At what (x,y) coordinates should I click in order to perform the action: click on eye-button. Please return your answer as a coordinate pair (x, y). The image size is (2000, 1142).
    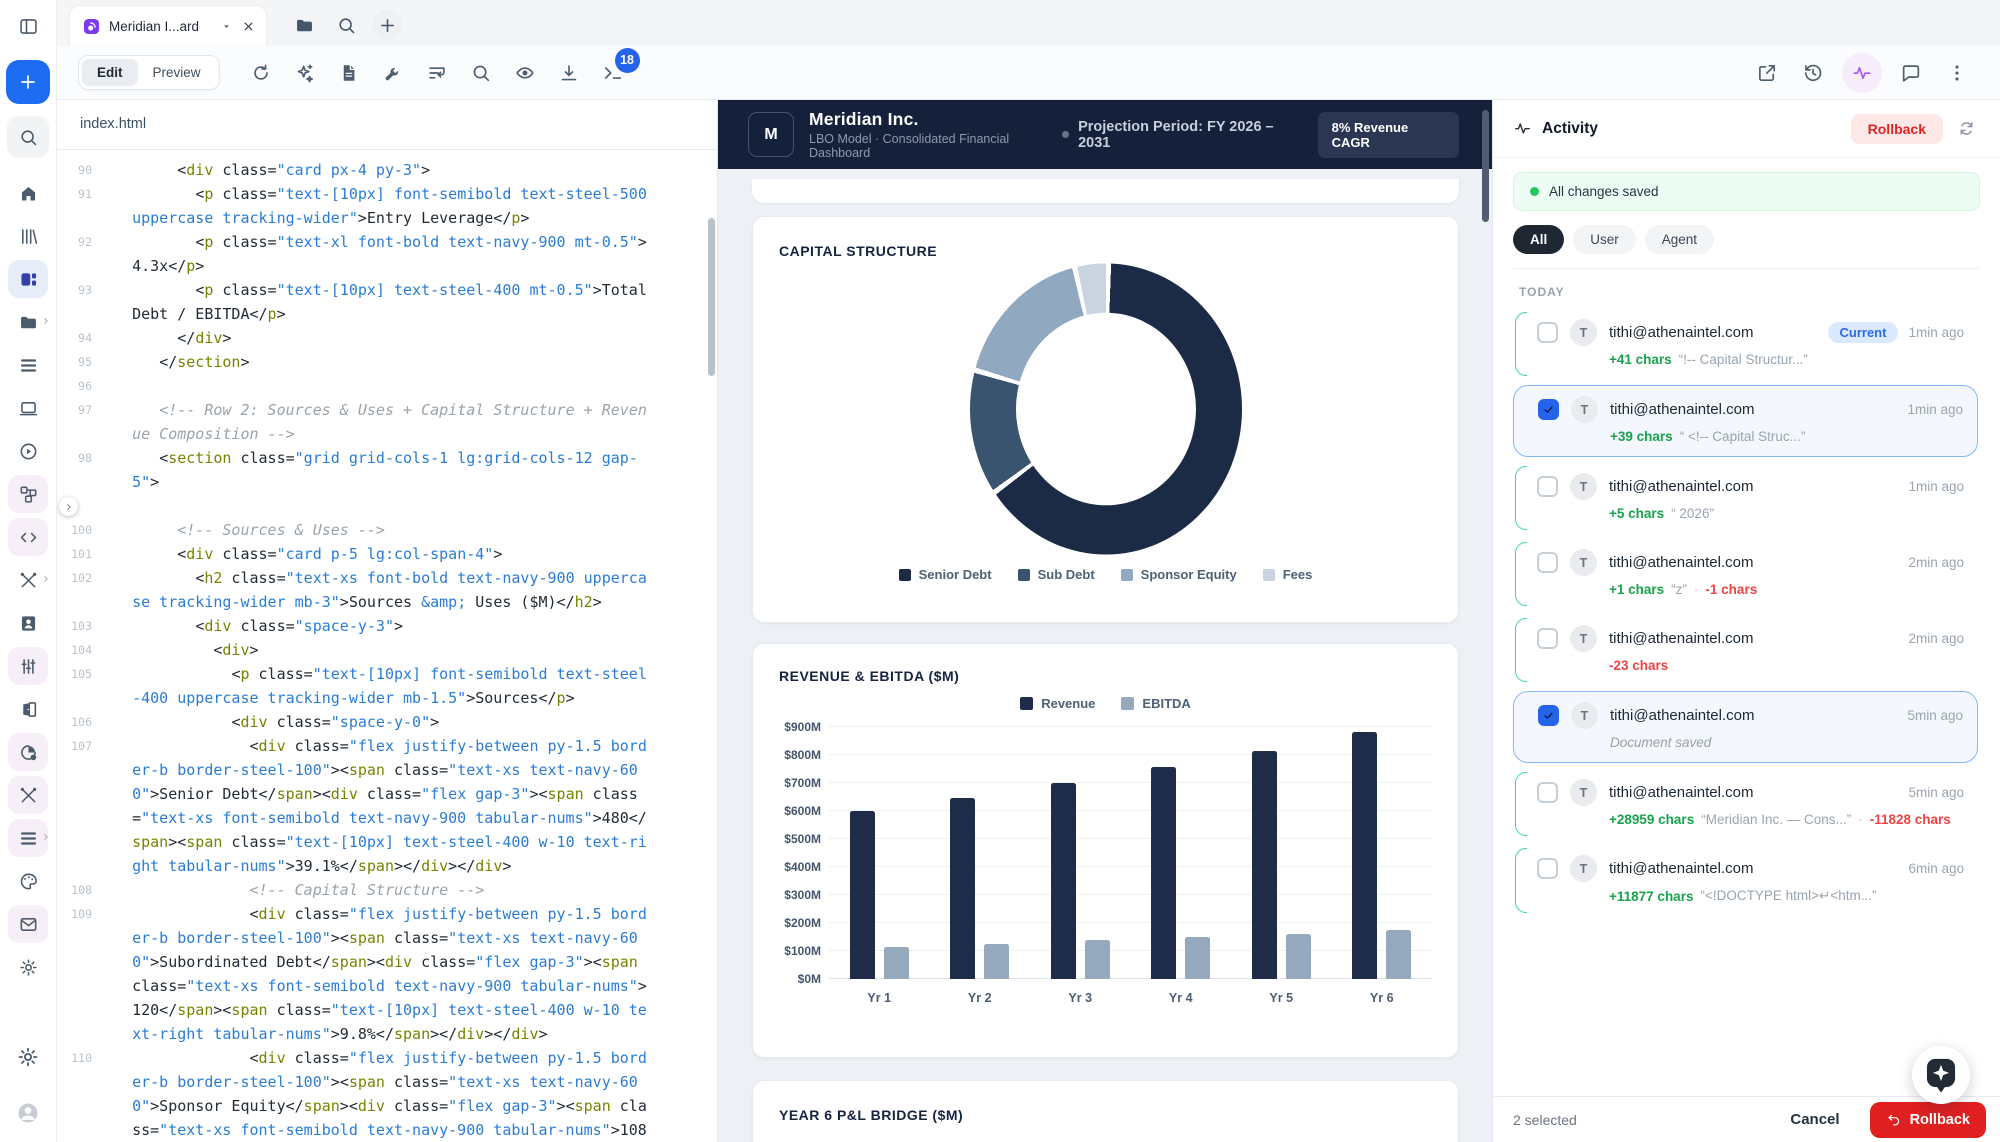
    Looking at the image, I should click on (525, 73).